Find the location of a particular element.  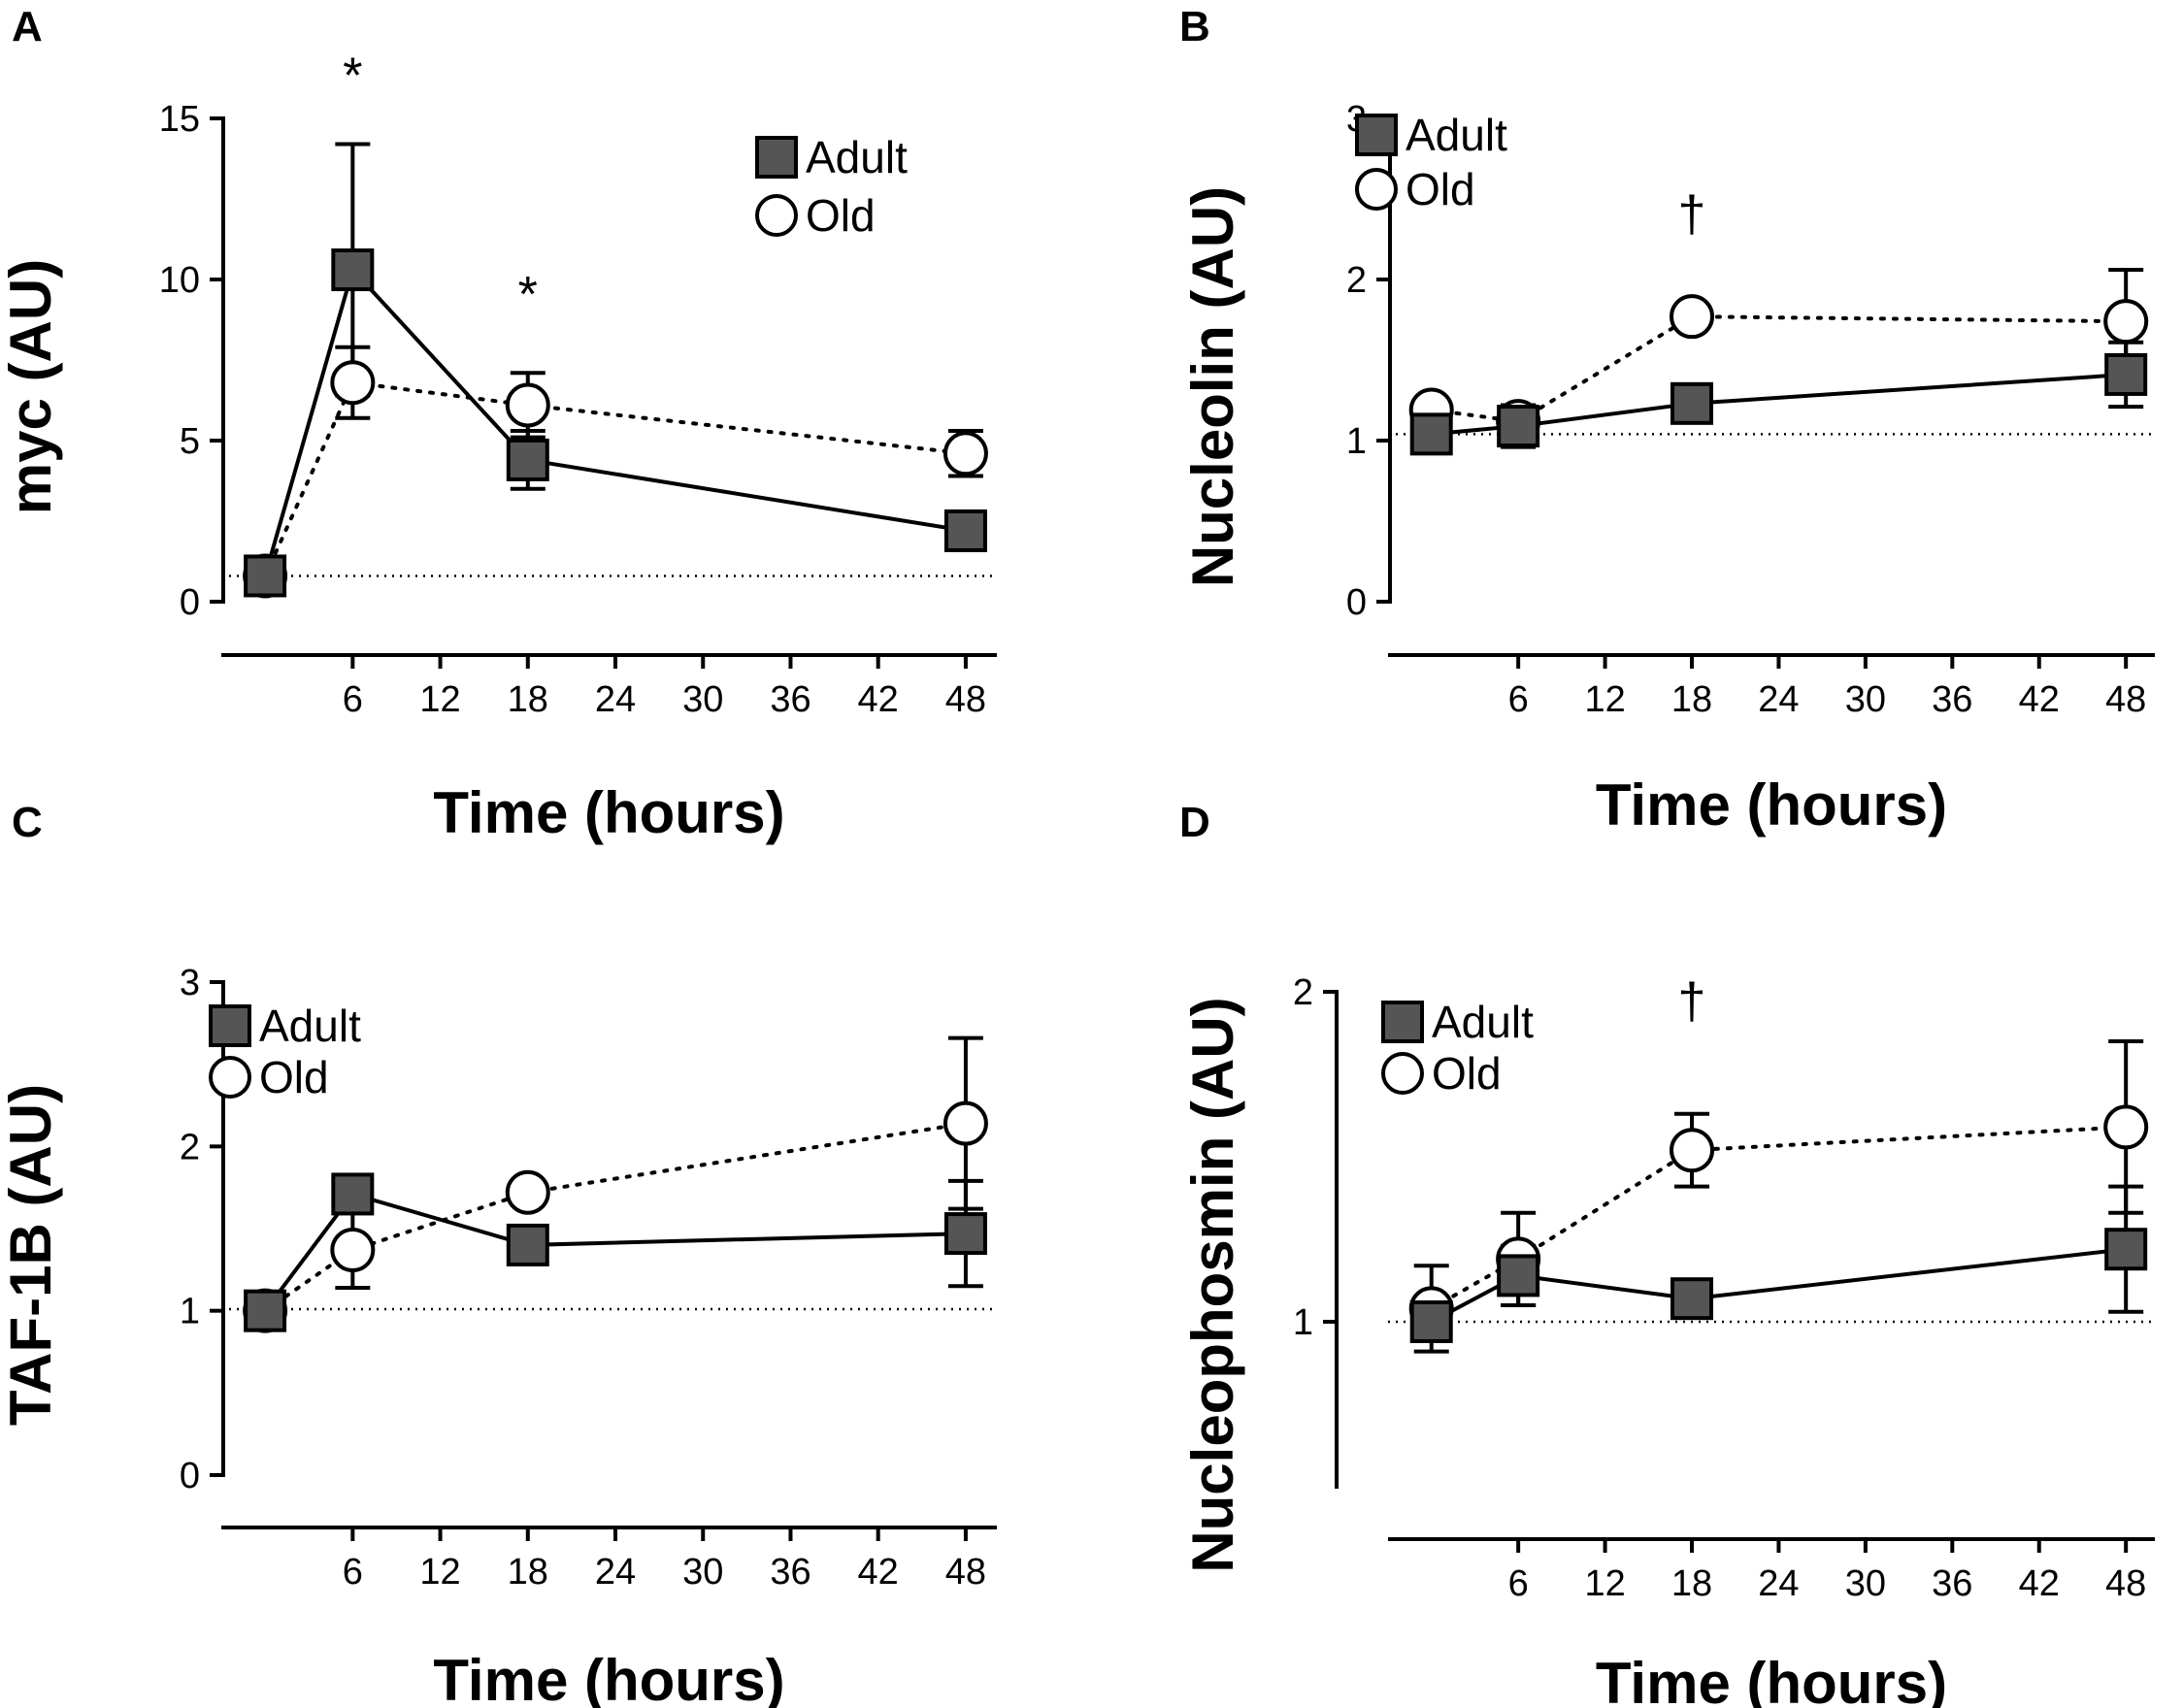

y-tick-label: 3 is located at coordinates (190, 983).